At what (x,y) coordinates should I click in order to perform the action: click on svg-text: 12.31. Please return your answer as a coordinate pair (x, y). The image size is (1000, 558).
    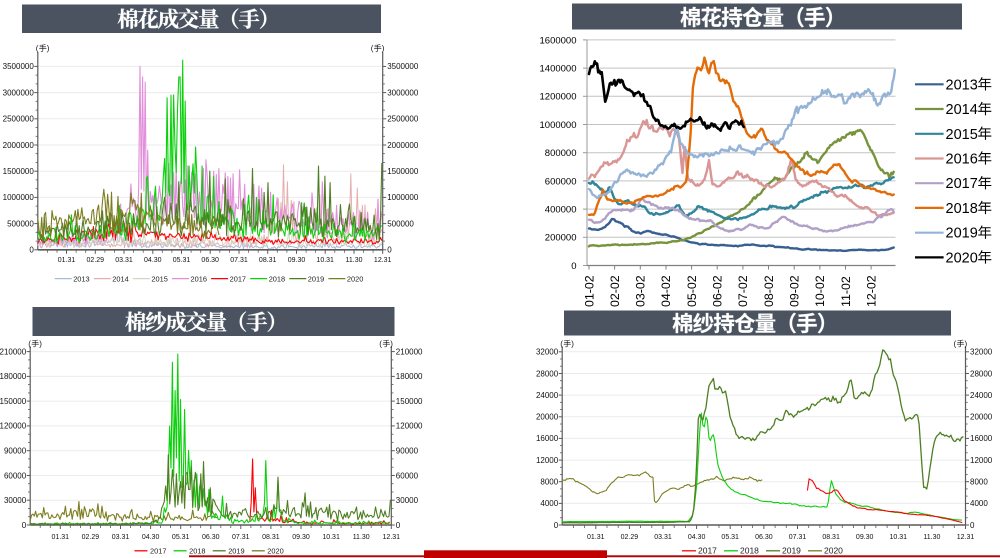
    Looking at the image, I should click on (966, 537).